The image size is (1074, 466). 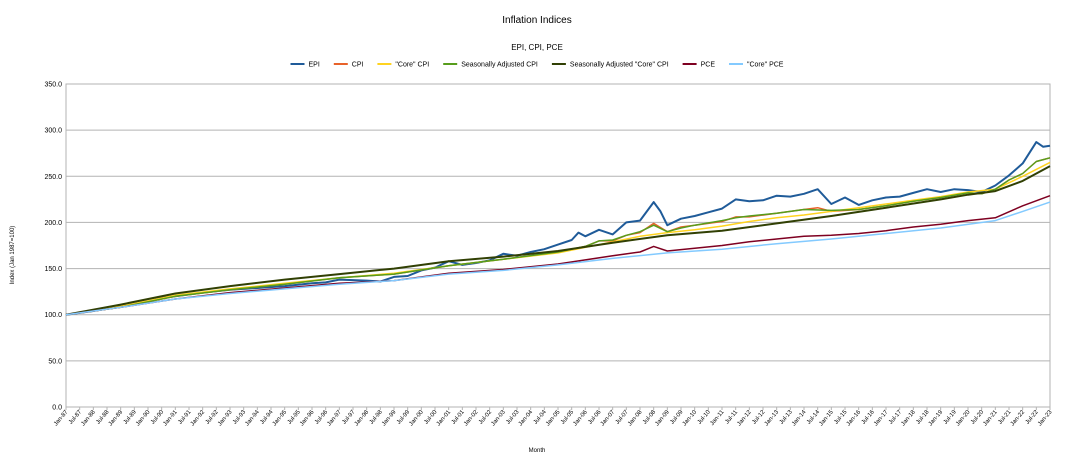 I want to click on x-tick-label: Jan-13, so click(x=772, y=418).